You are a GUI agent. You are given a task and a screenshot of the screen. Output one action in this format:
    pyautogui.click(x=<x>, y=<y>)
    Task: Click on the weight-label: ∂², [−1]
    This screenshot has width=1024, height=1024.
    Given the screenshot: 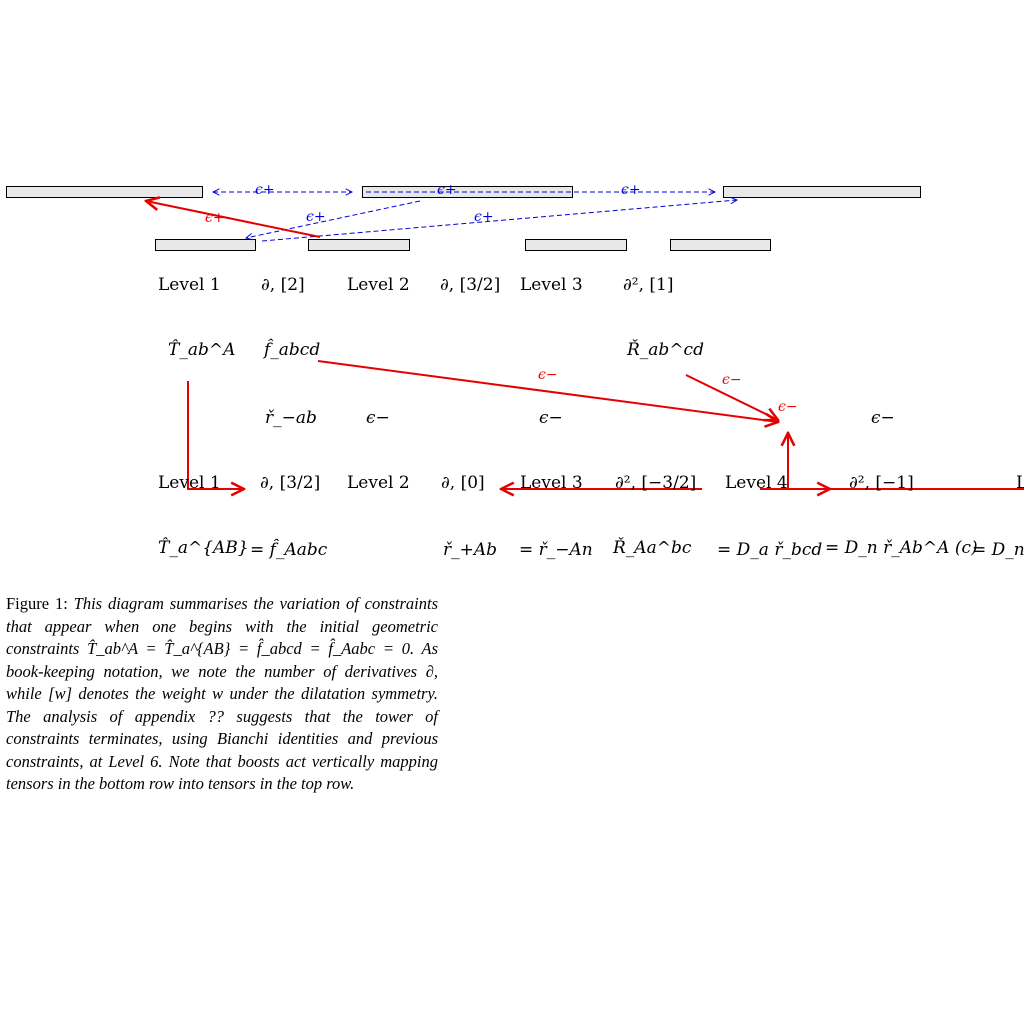 What is the action you would take?
    pyautogui.click(x=881, y=483)
    